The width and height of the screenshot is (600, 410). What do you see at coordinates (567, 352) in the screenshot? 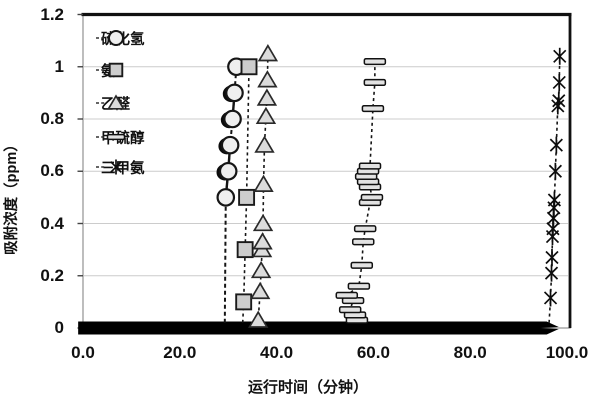
I see `x-tick-label: 100.0` at bounding box center [567, 352].